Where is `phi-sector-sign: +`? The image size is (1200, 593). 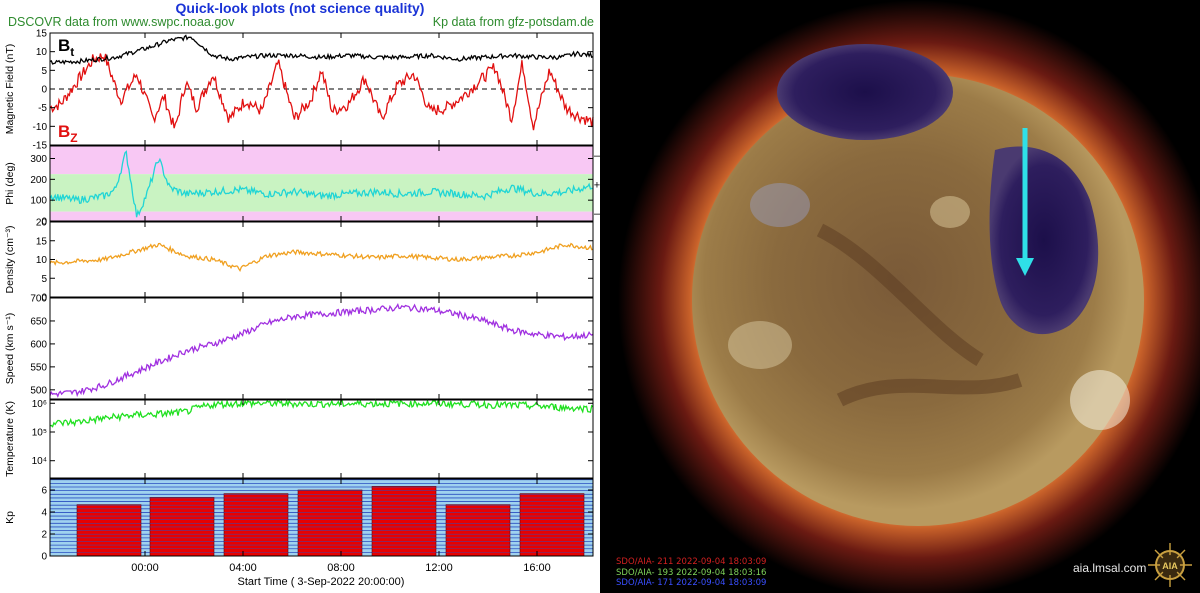
phi-sector-sign: + is located at coordinates (597, 186).